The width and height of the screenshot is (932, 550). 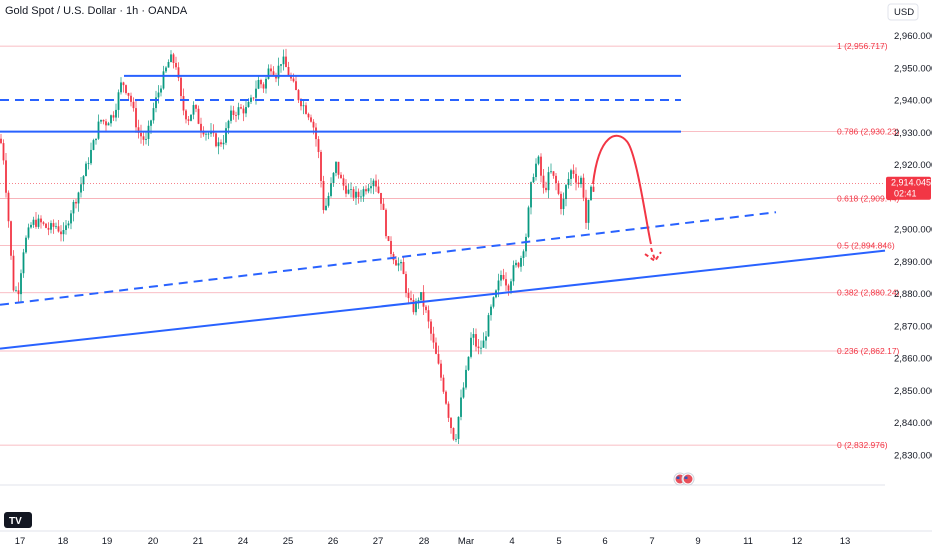 What do you see at coordinates (433, 541) in the screenshot?
I see `time-axis: 17 18 19 20 21 24 25 26 27 28 Mar 4 5 6 7 9 11 12 13` at bounding box center [433, 541].